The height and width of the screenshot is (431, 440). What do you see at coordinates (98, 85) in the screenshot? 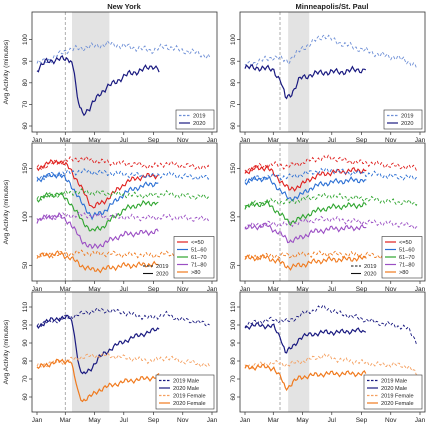
I see `series-line-2020` at bounding box center [98, 85].